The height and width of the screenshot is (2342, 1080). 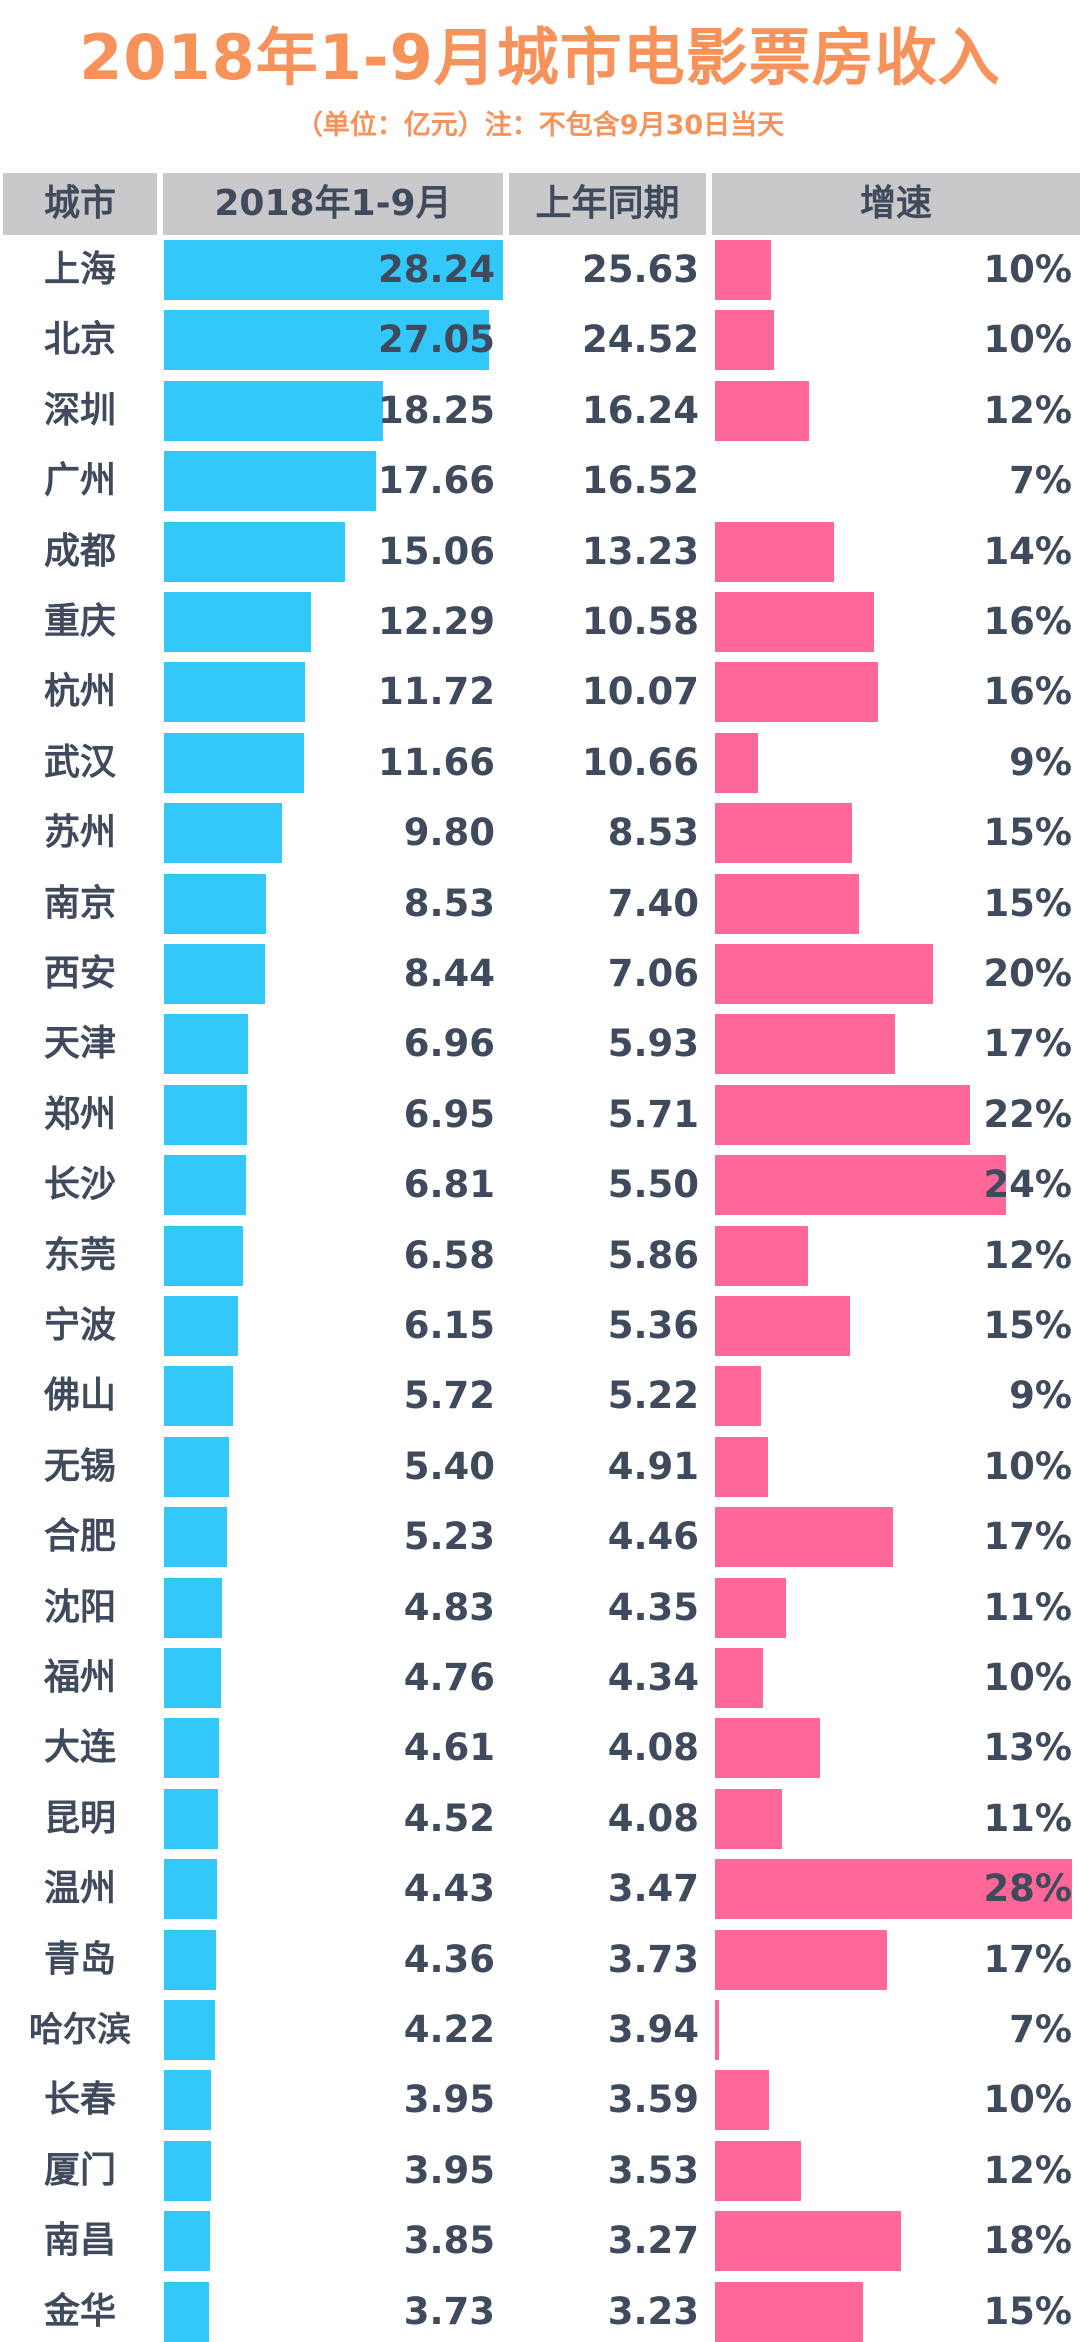 What do you see at coordinates (653, 1889) in the screenshot?
I see `previous-revenue-value: 3.47` at bounding box center [653, 1889].